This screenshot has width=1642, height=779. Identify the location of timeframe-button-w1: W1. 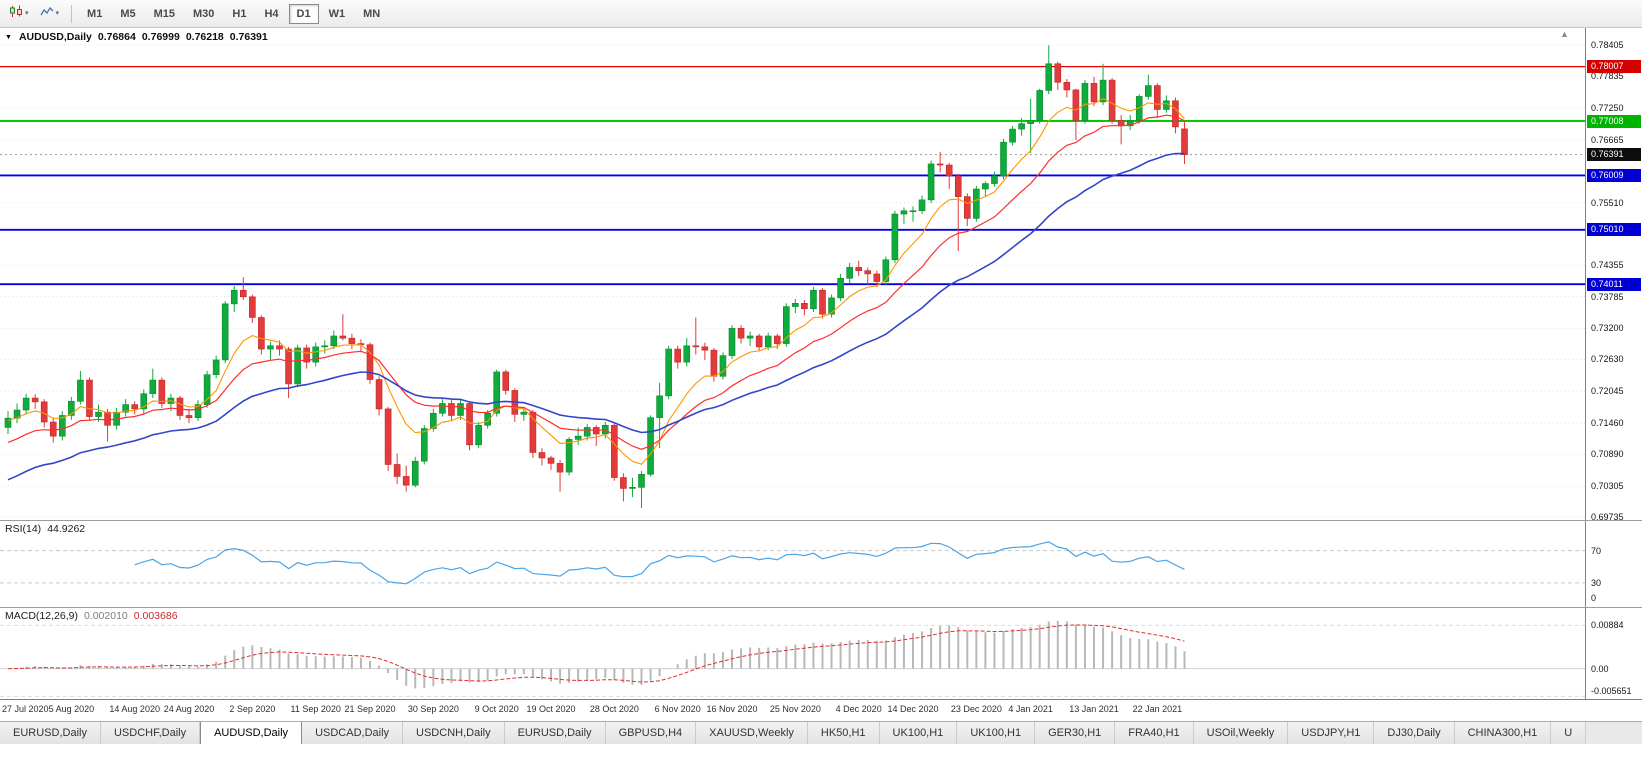
(337, 13).